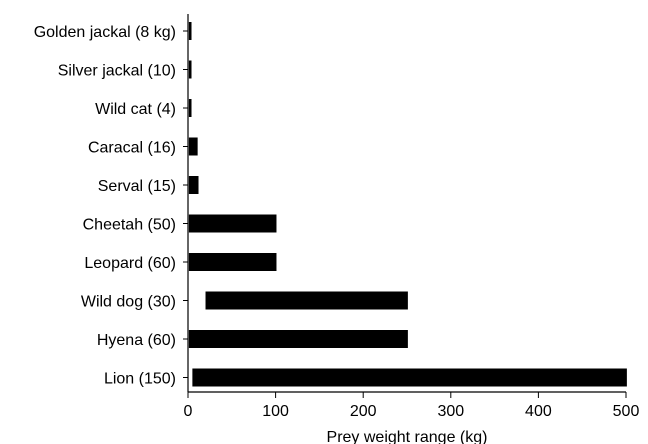  Describe the element at coordinates (363, 411) in the screenshot. I see `x-tick-label: 200` at that location.